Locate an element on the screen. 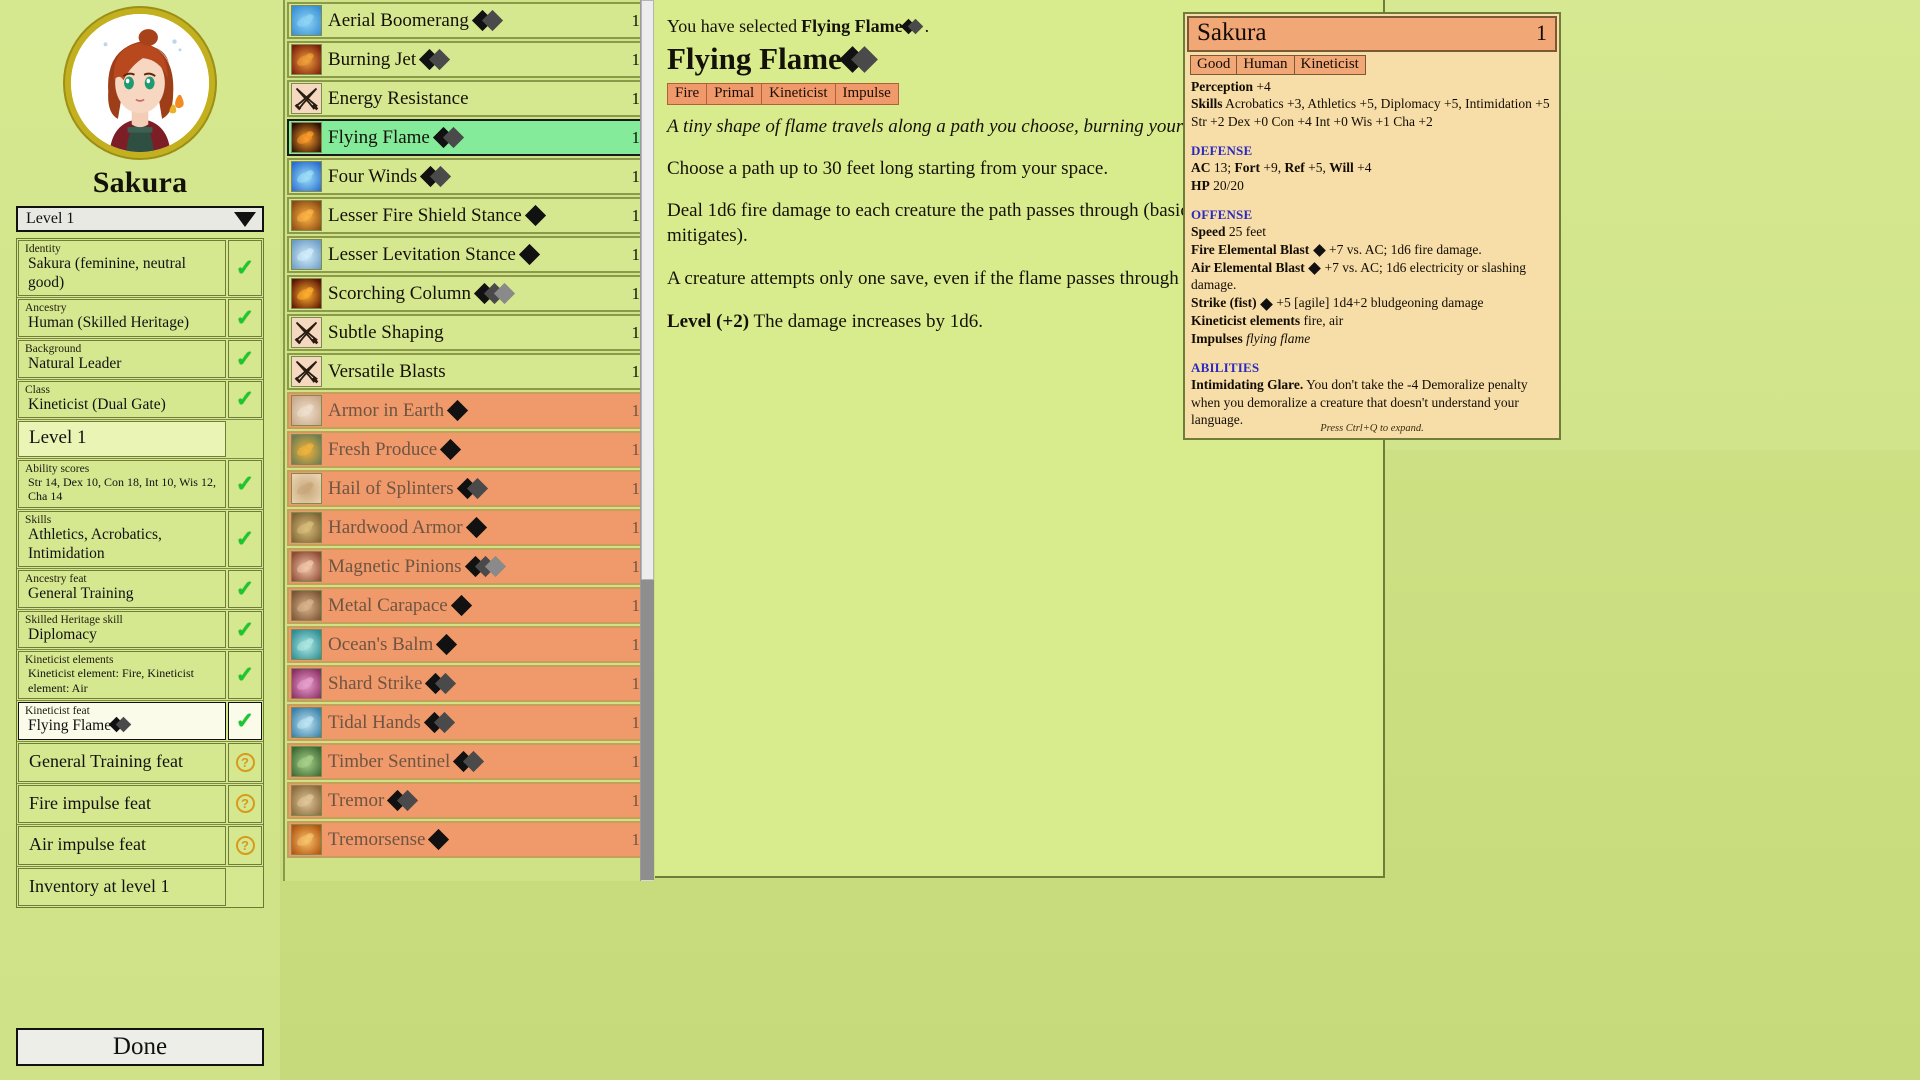  feat-name-text: Scorching Column is located at coordinates (400, 293).